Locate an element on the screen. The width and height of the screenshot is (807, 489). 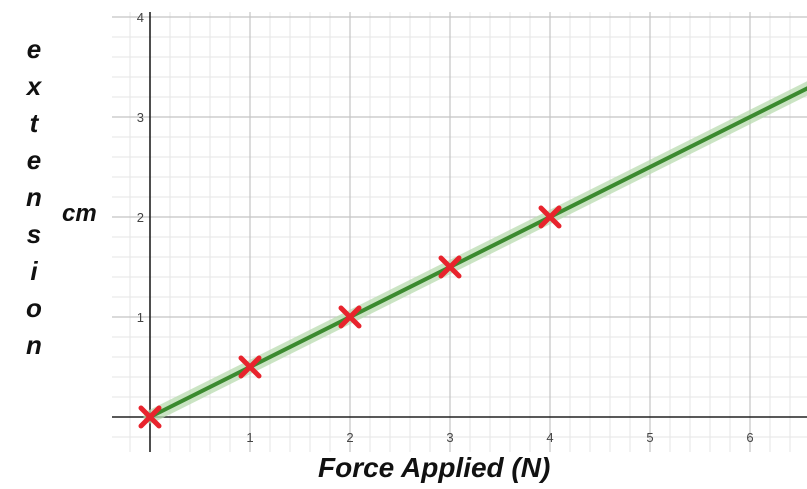
y-tick-label: 2 is located at coordinates (140, 217).